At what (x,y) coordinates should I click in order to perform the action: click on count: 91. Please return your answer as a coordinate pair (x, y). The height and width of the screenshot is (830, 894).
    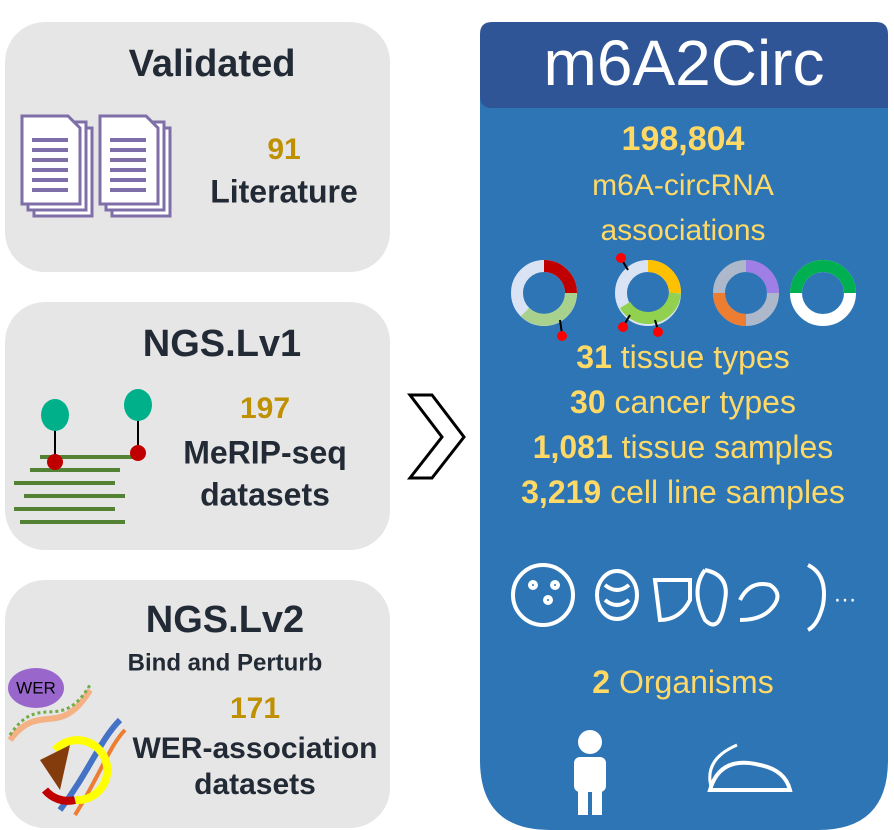
    Looking at the image, I should click on (283, 149).